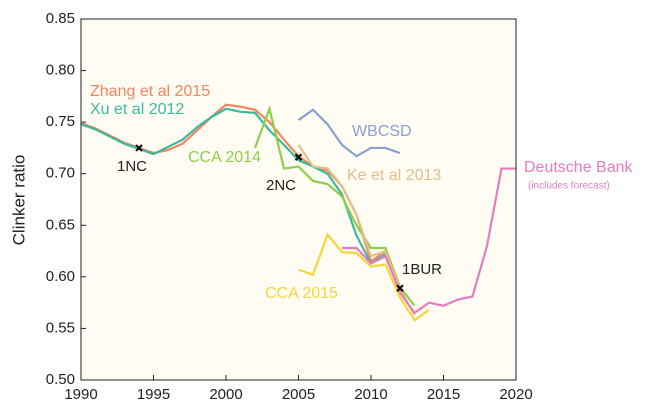 The width and height of the screenshot is (650, 408). Describe the element at coordinates (132, 166) in the screenshot. I see `marker-label: 1NC` at that location.